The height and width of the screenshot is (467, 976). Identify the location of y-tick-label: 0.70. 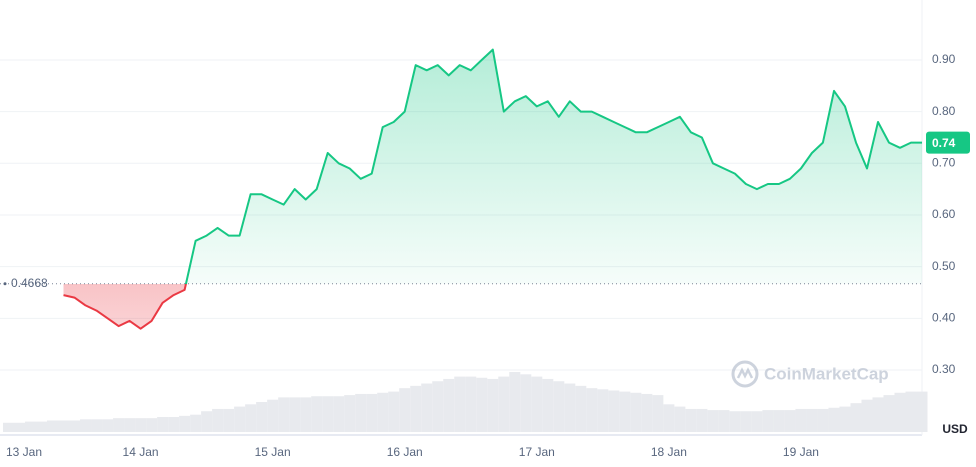
(944, 162).